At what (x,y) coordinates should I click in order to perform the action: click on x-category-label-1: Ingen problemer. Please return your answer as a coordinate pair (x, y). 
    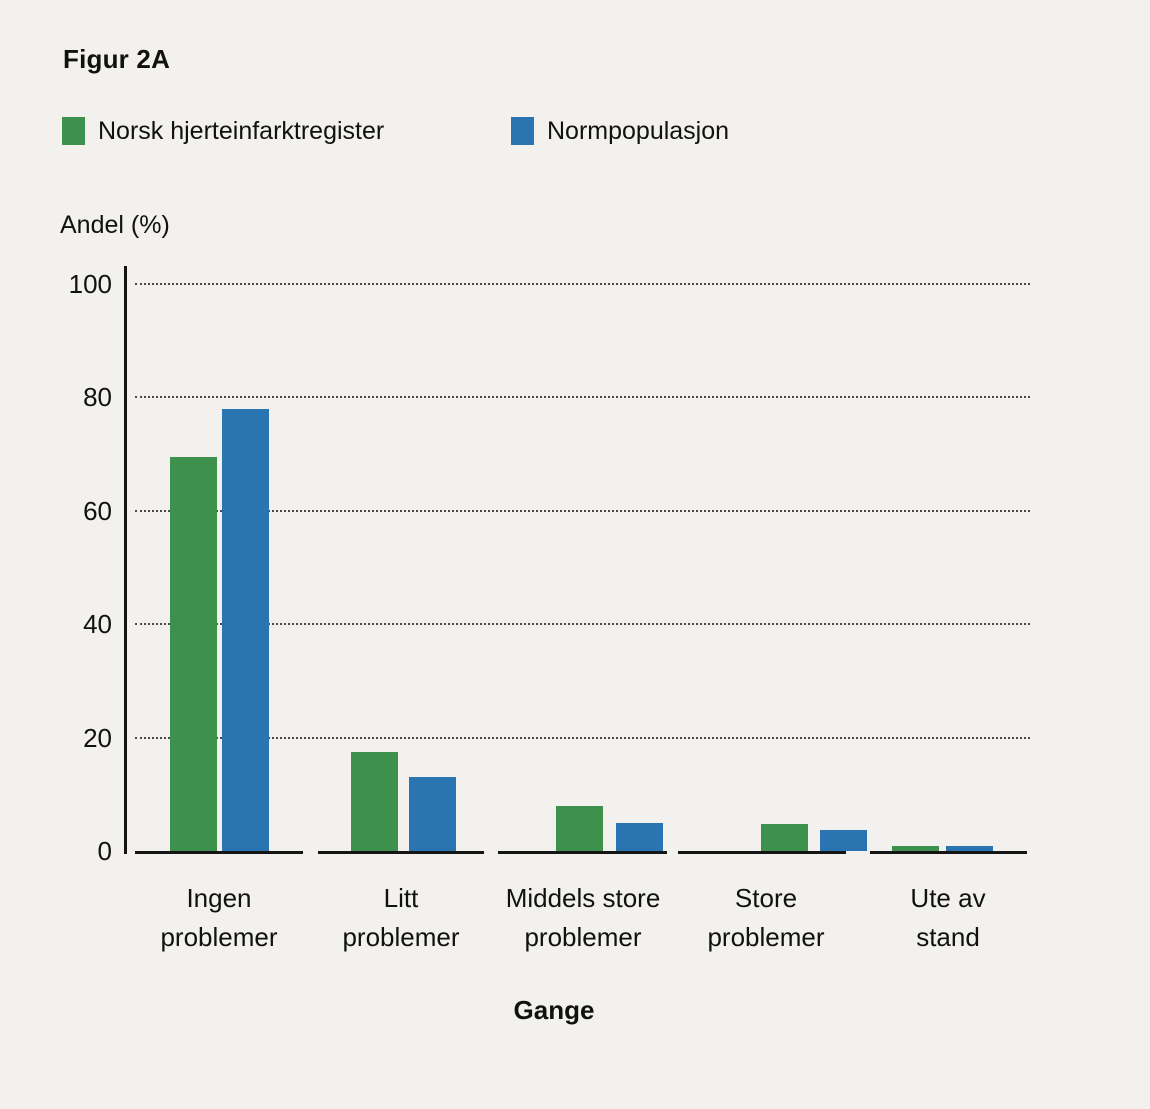
    Looking at the image, I should click on (219, 917).